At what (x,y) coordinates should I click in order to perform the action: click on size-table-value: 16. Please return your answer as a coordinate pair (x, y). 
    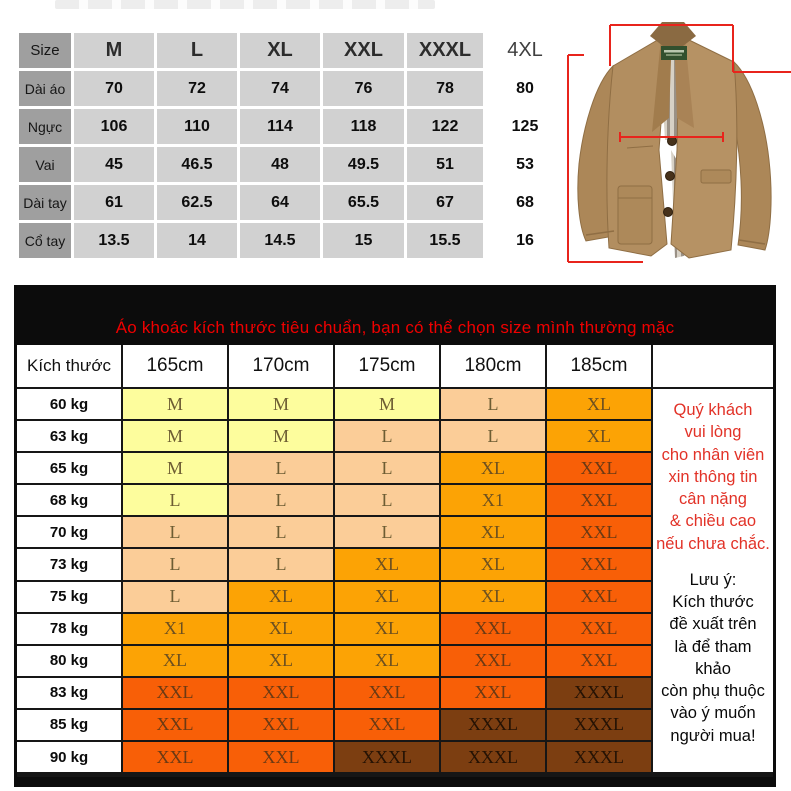
    Looking at the image, I should click on (525, 240).